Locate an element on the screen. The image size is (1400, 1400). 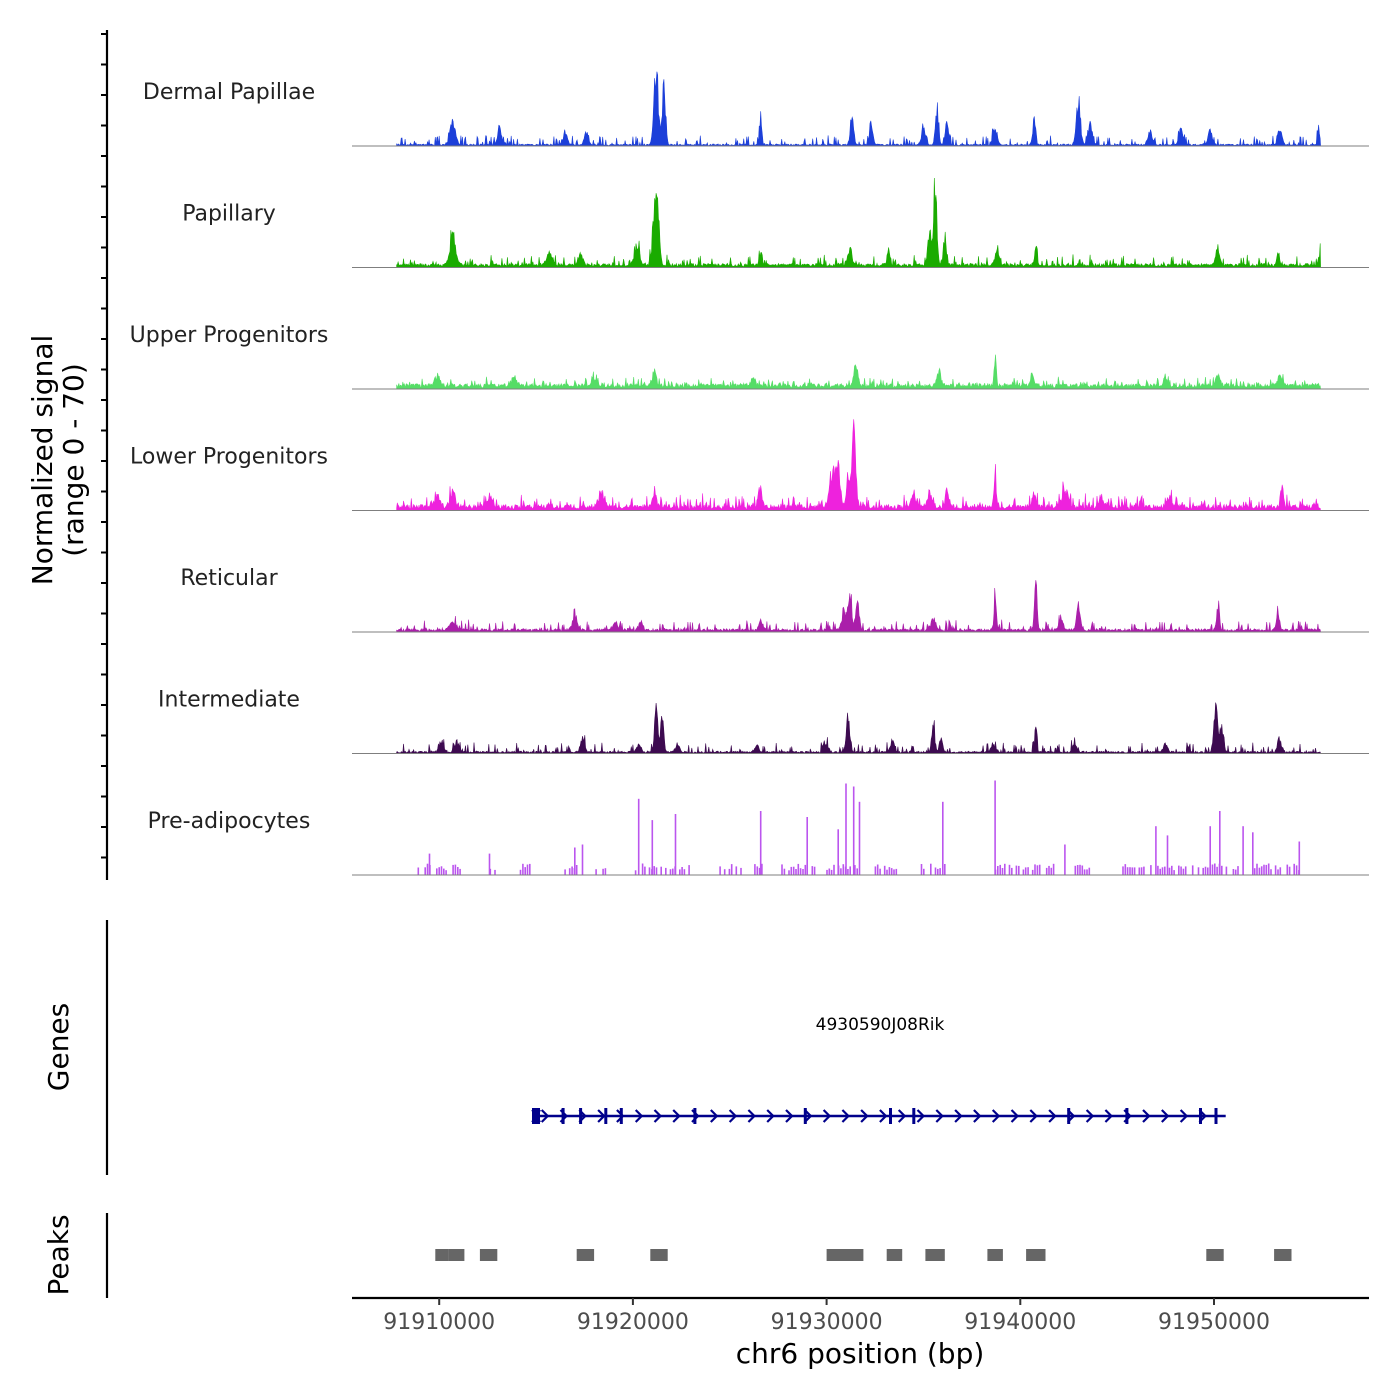
genes-track-title: Genes is located at coordinates (58, 1047).